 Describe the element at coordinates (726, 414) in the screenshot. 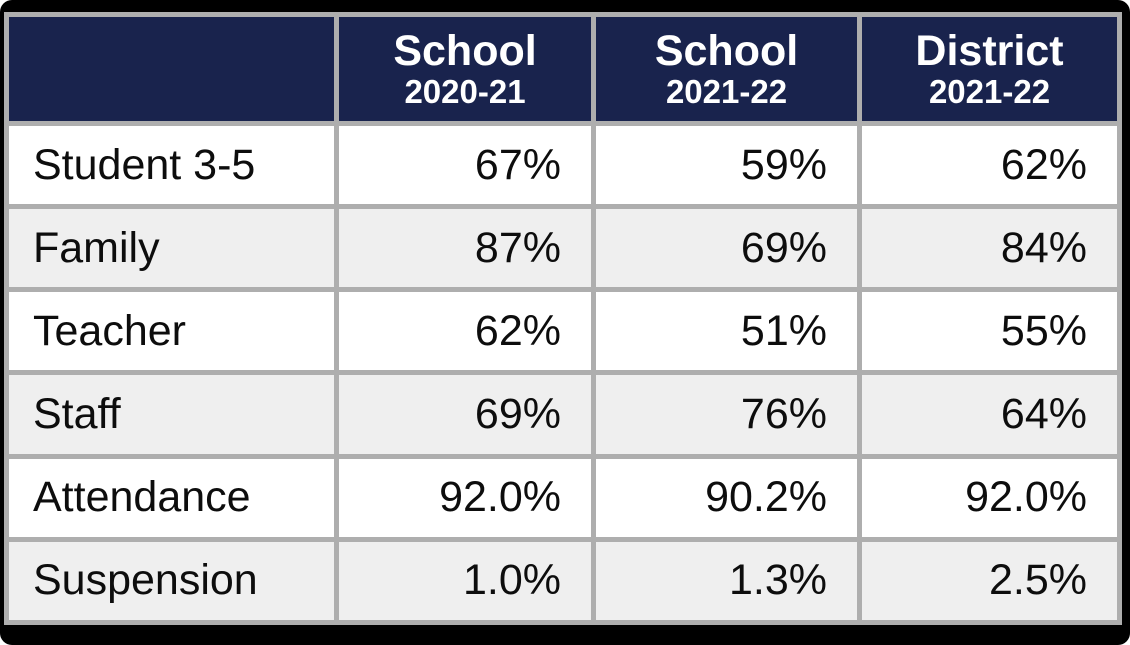

I see `value-cell: 76%` at that location.